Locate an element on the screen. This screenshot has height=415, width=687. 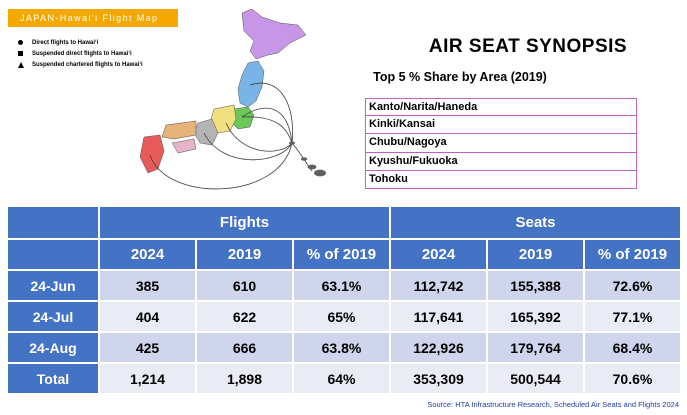
legend-item-direct: Direct flights to Hawaiʻi is located at coordinates (80, 43).